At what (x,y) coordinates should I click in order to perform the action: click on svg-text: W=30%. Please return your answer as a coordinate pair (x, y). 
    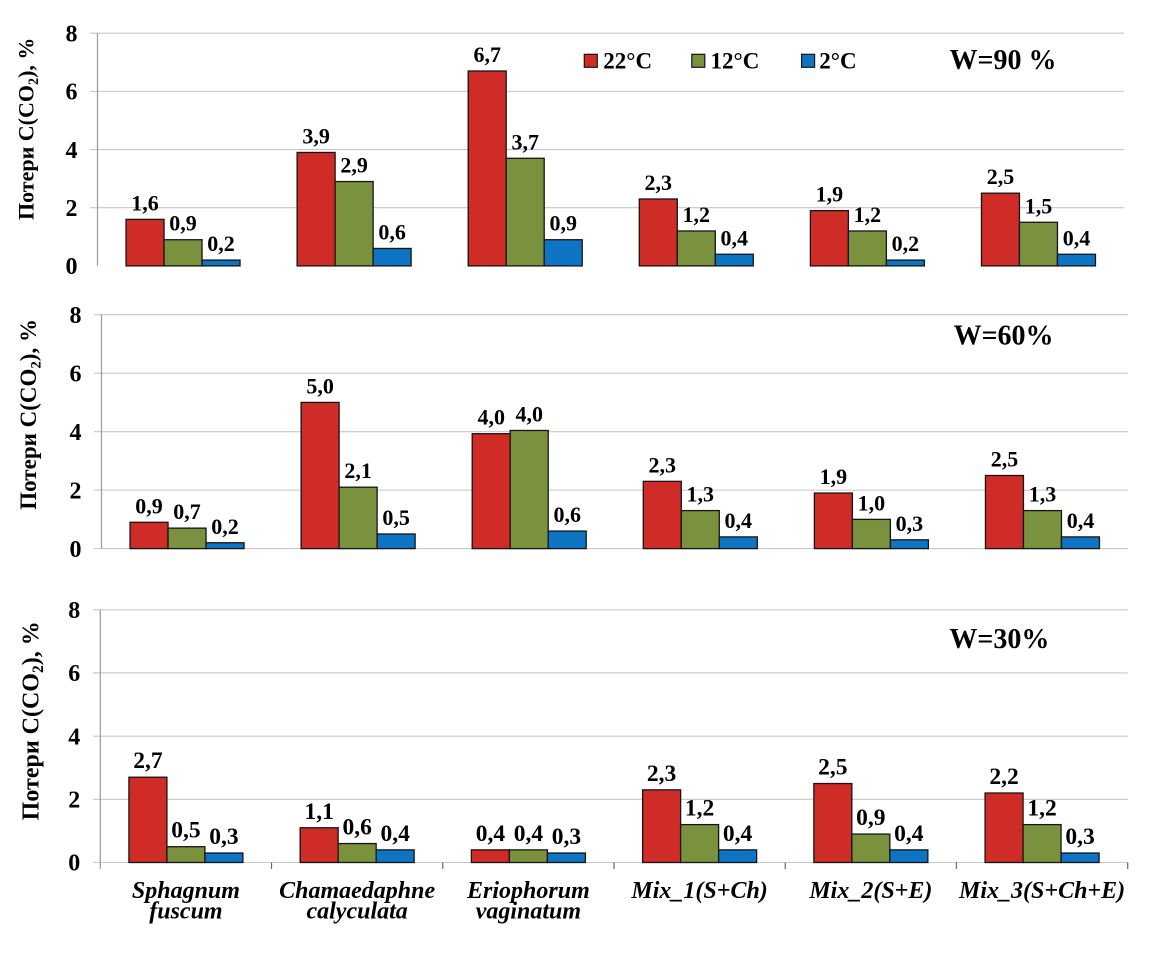
    Looking at the image, I should click on (999, 639).